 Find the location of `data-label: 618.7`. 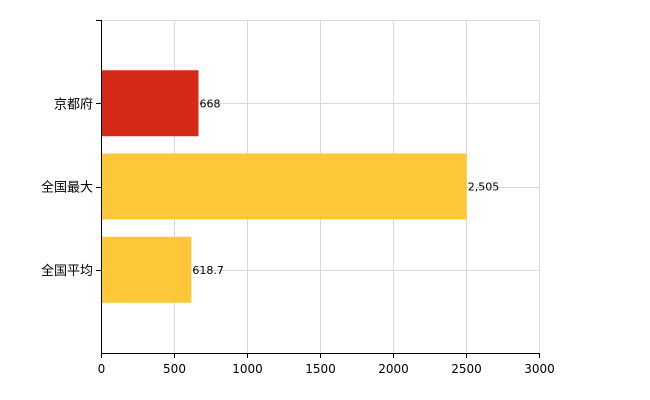

data-label: 618.7 is located at coordinates (208, 270).